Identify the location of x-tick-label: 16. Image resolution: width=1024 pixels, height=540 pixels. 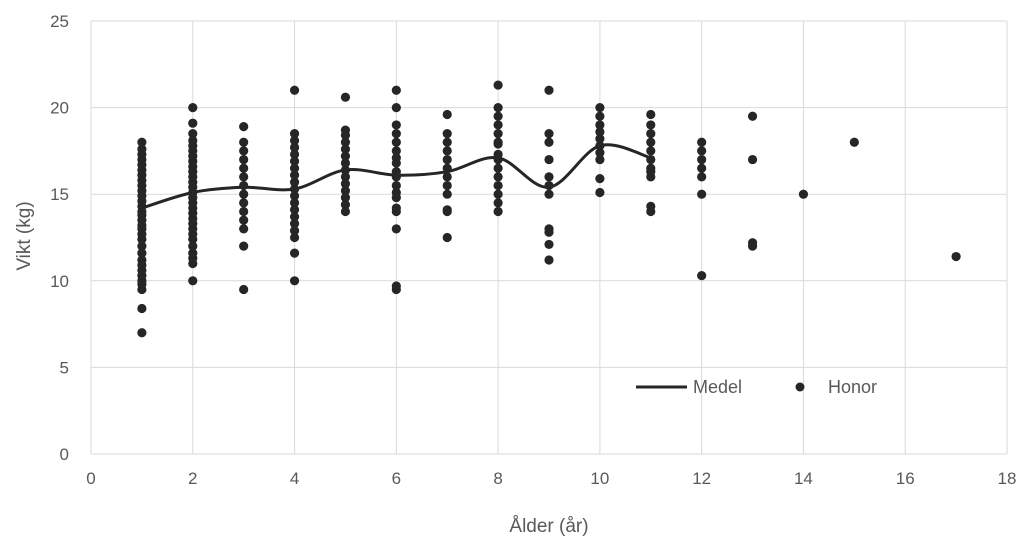
(905, 478).